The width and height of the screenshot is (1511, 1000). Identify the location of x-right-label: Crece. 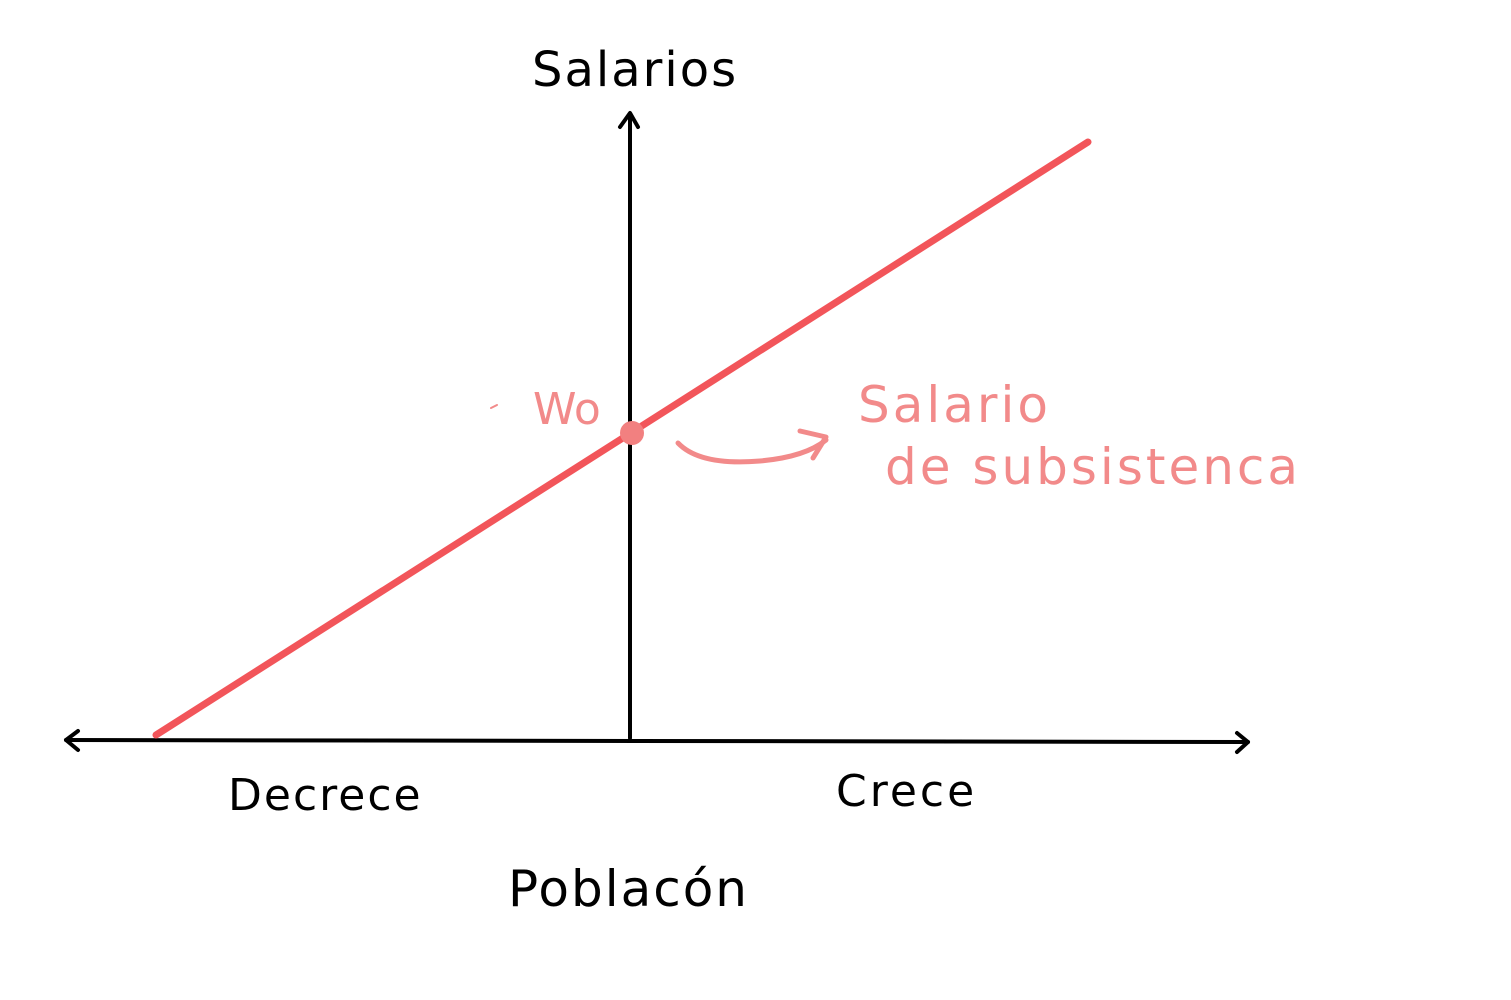
(906, 791).